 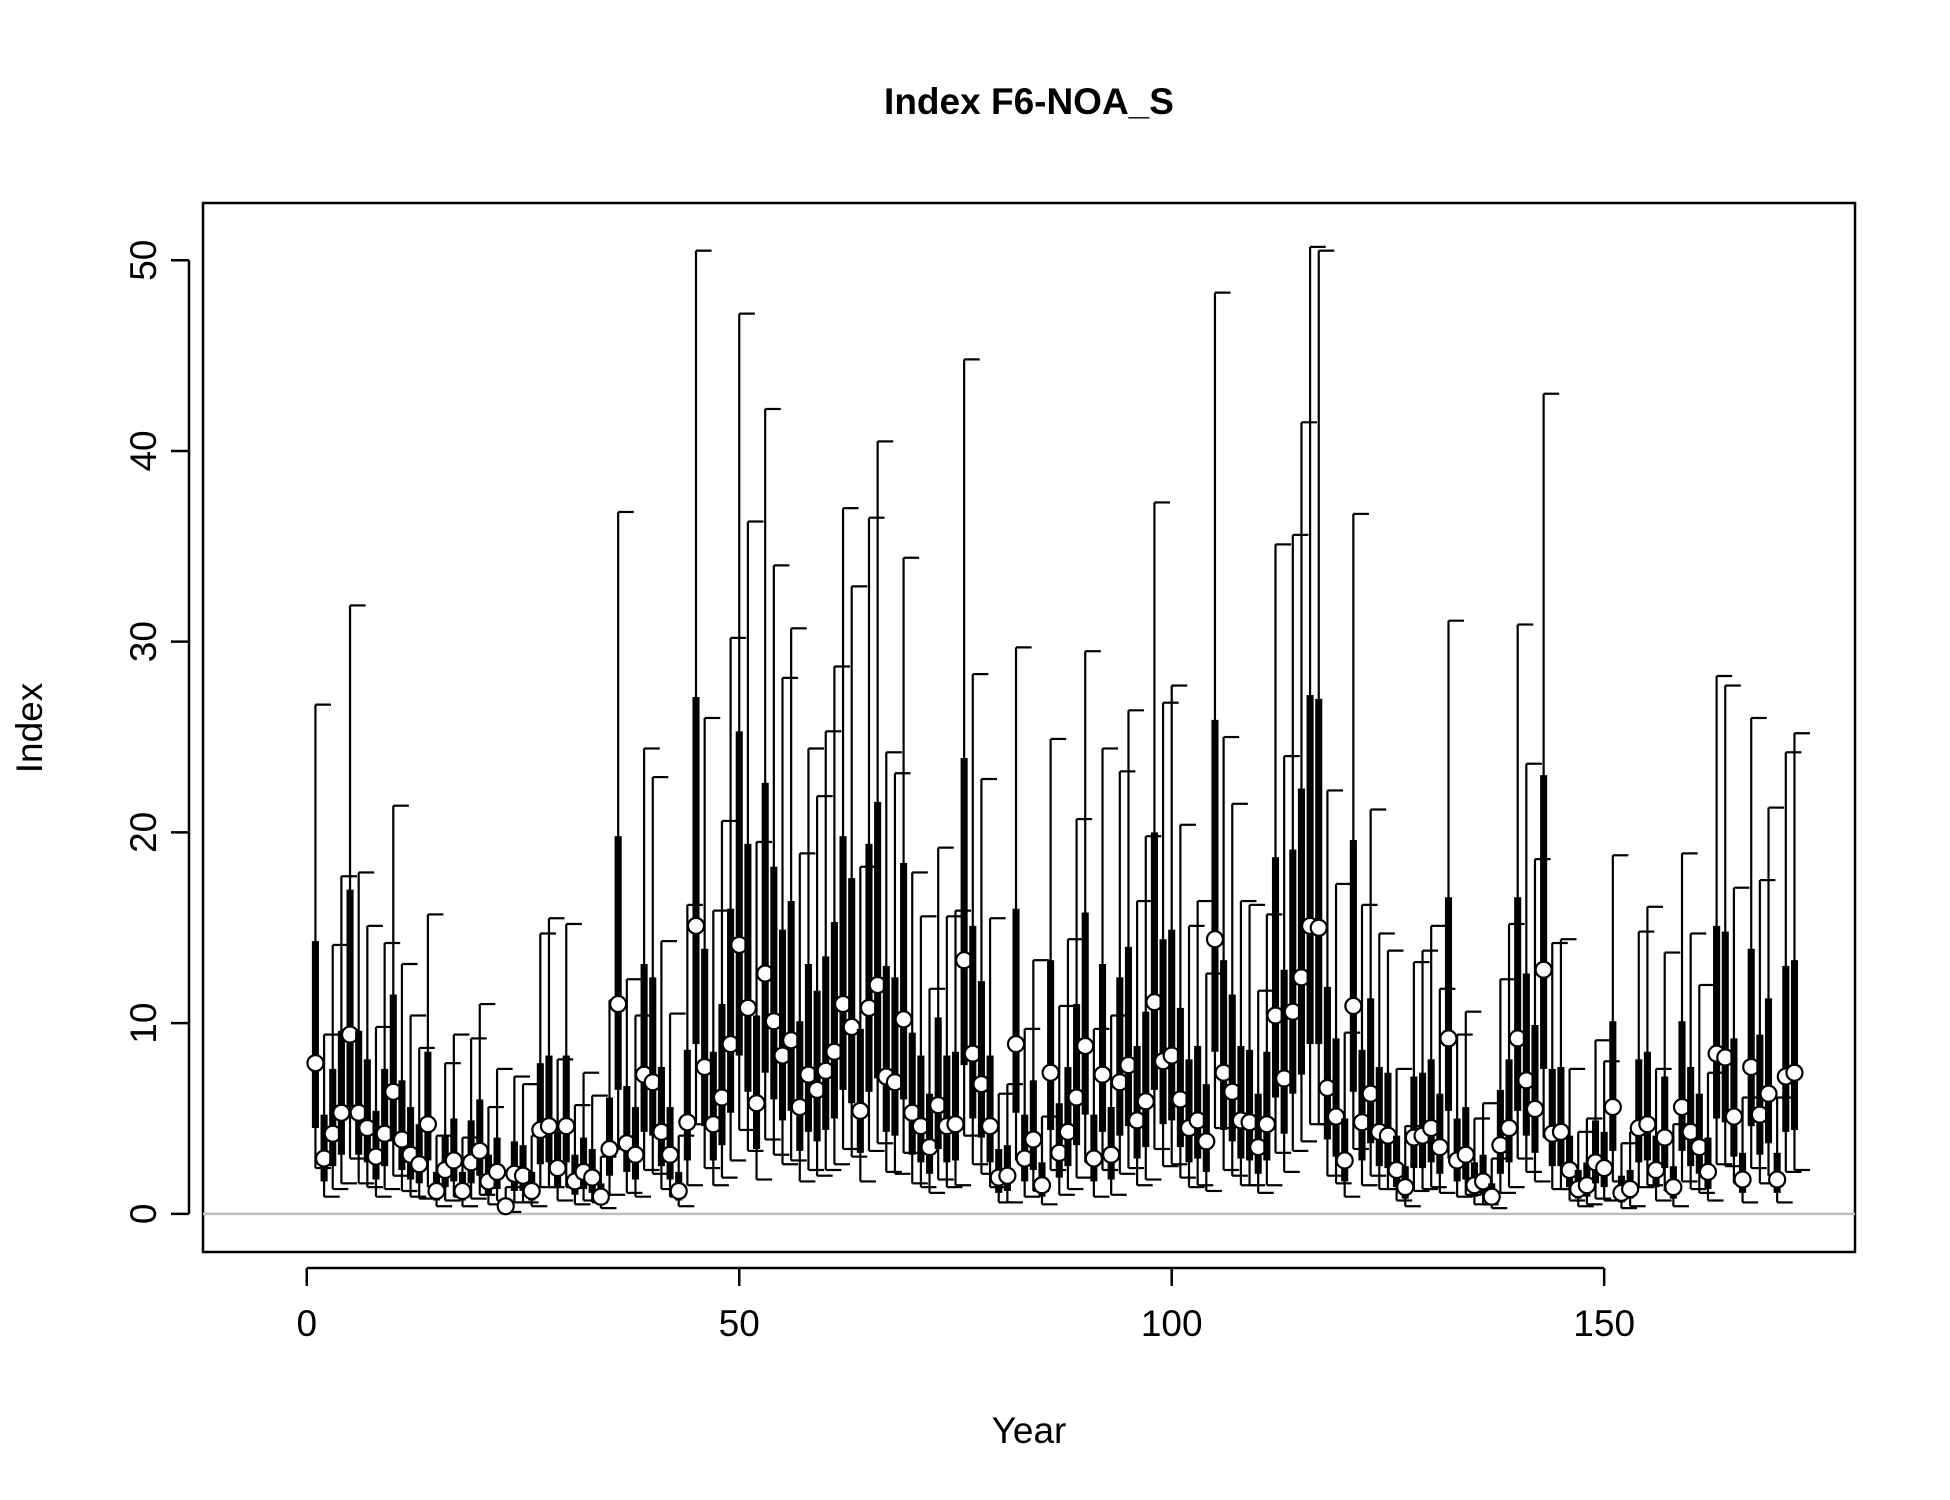 What do you see at coordinates (143, 1214) in the screenshot?
I see `y-tick-label: 0` at bounding box center [143, 1214].